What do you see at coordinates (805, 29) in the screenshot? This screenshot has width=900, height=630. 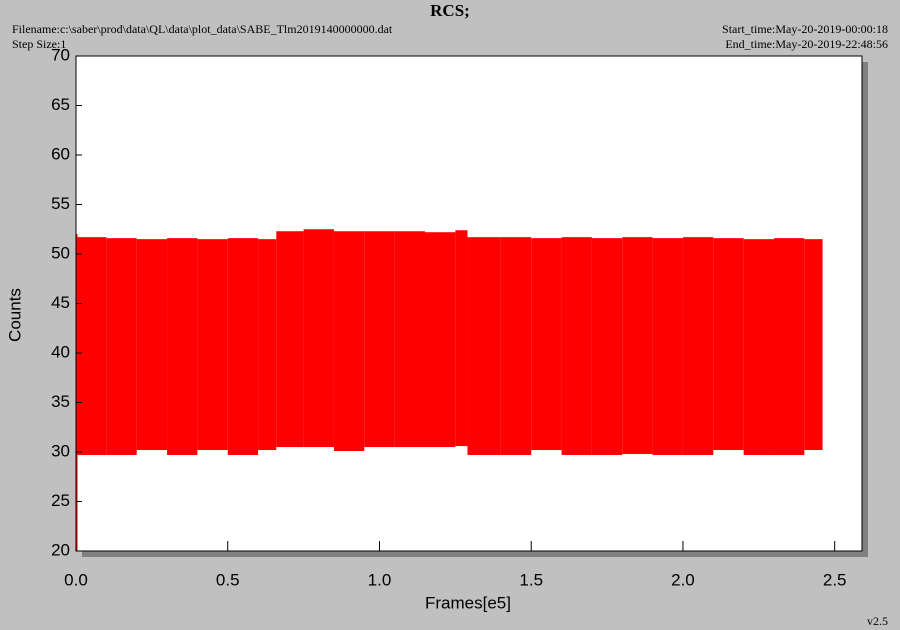 I see `start-time: Start_time:May-20-2019-00:00:18` at bounding box center [805, 29].